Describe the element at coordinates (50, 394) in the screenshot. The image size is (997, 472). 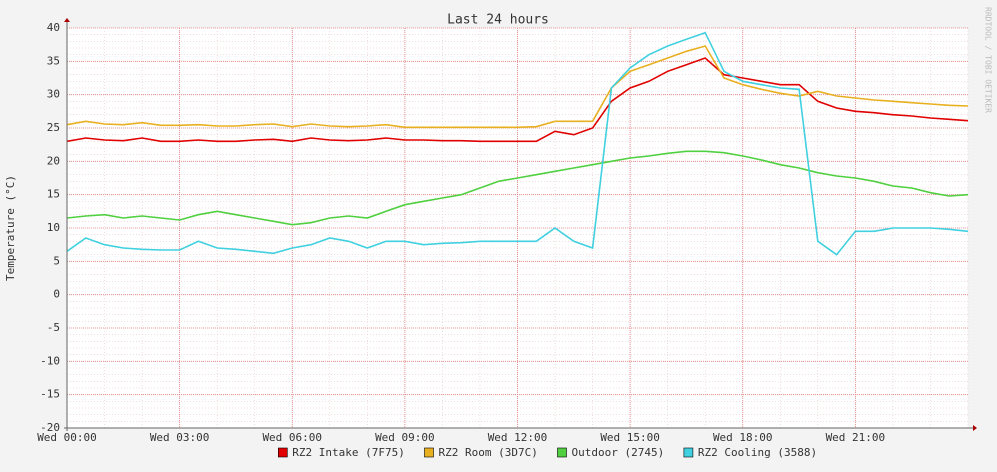
I see `y-tick-label: -15` at that location.